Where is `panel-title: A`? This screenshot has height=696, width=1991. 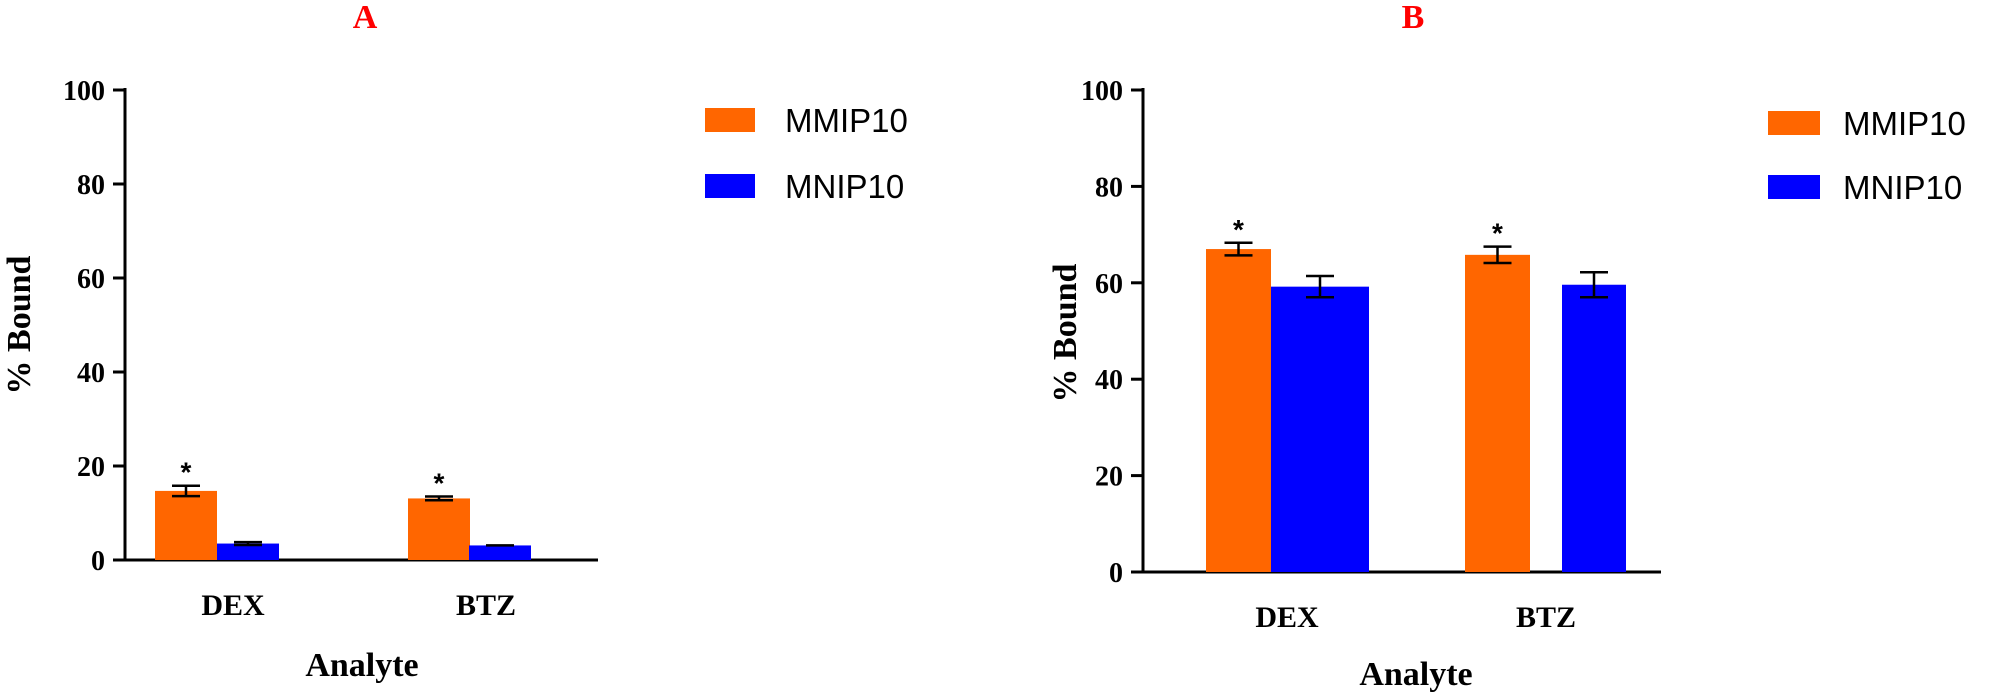 panel-title: A is located at coordinates (365, 18).